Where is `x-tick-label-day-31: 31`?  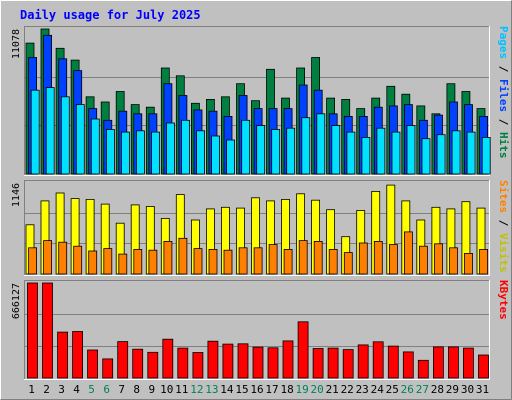
x-tick-label-day-31: 31 is located at coordinates (482, 389).